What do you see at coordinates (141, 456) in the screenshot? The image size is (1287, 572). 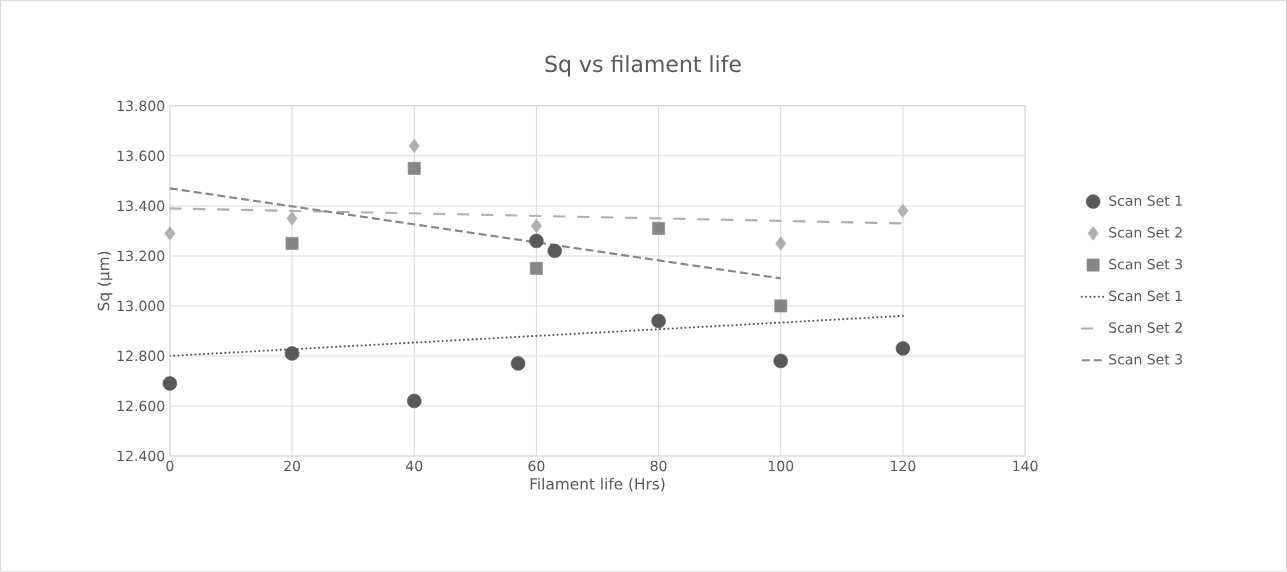 I see `y-tick-label: 12.400` at bounding box center [141, 456].